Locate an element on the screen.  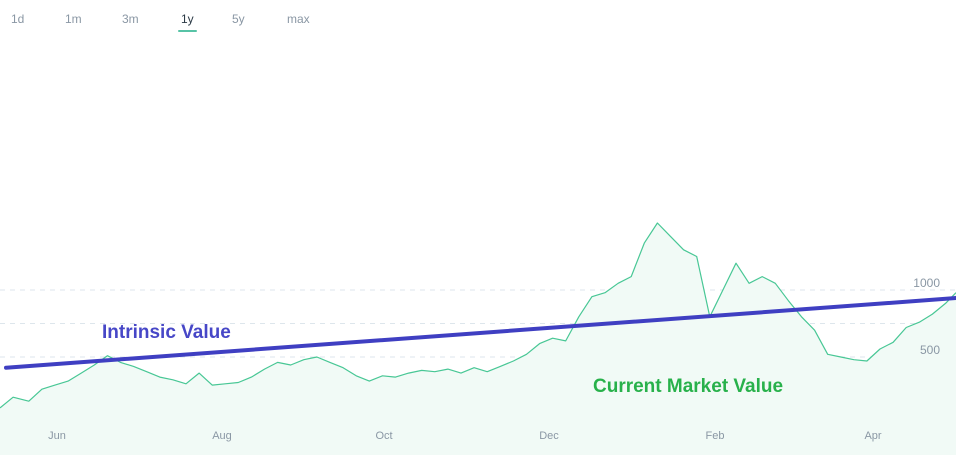
time-range-tabs: 1d 1m 3m 1y 5y max is located at coordinates (180, 20).